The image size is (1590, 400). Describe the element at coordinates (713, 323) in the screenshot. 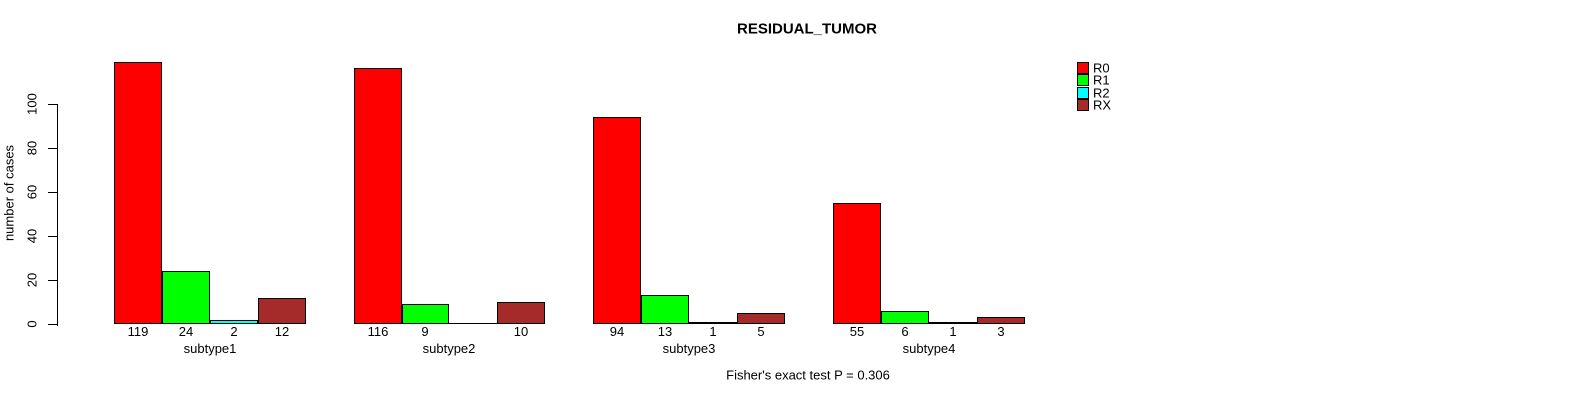

I see `bar-r2-subtype3` at that location.